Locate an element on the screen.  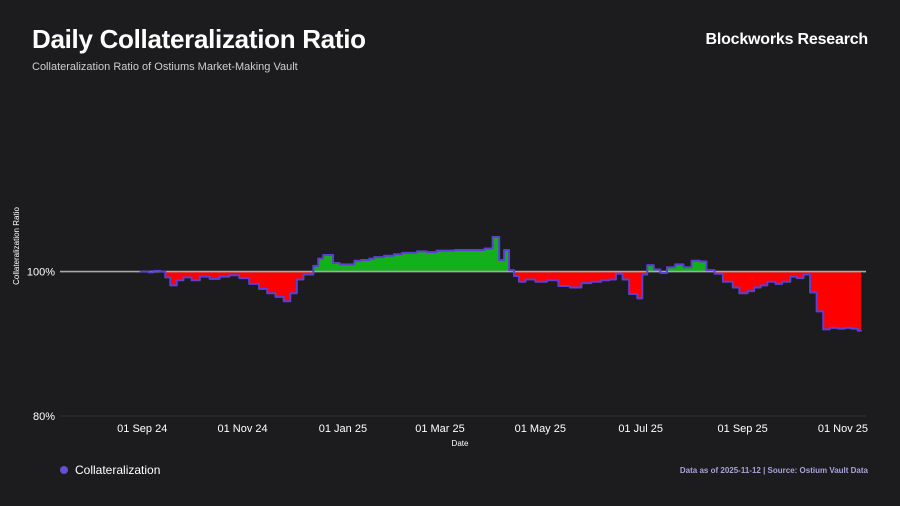
x-tick-label: 01 Nov 25 is located at coordinates (843, 429).